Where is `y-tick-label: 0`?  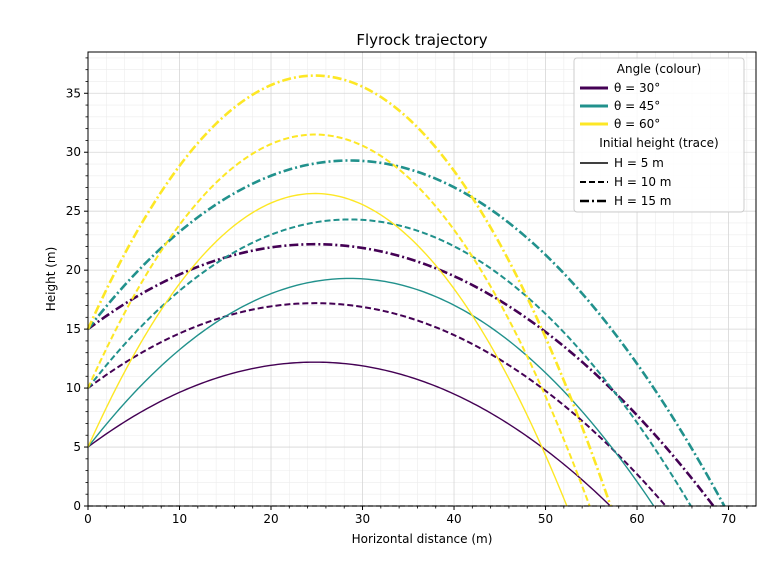
y-tick-label: 0 is located at coordinates (77, 506).